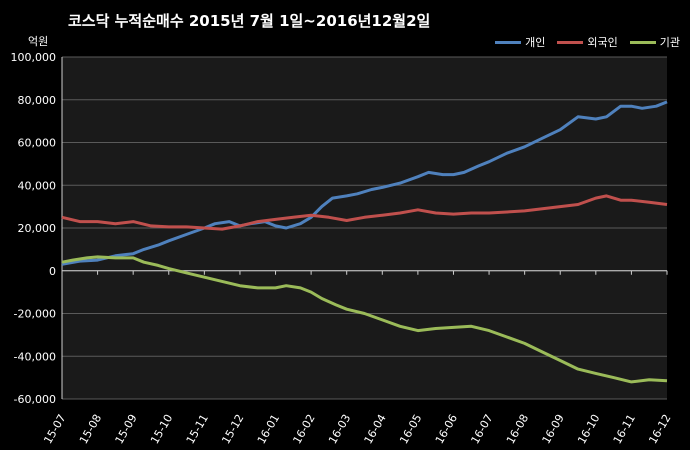 This screenshot has height=450, width=690. What do you see at coordinates (232, 429) in the screenshot?
I see `x-tick-label: 15-12` at bounding box center [232, 429].